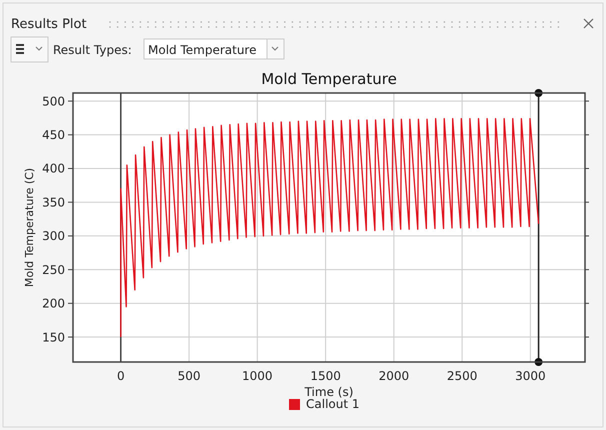 This screenshot has height=430, width=606. Describe the element at coordinates (53, 202) in the screenshot. I see `y-tick-label: 350` at that location.